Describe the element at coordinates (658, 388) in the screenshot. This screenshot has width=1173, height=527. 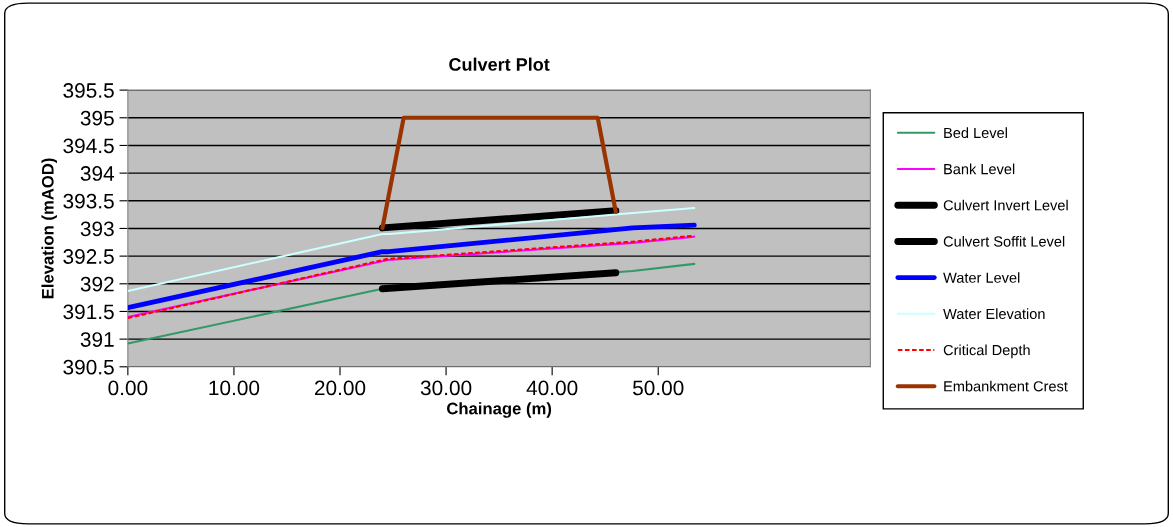
I see `x-tick-label: 50.00` at that location.